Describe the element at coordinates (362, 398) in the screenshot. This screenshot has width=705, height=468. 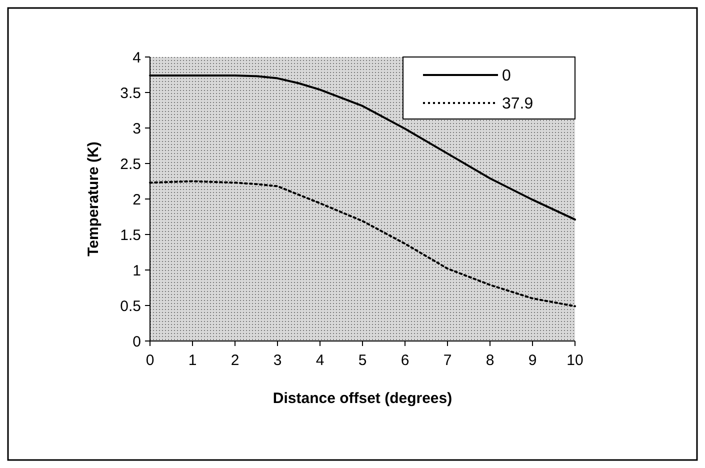
I see `x-axis-title: Distance offset (degrees)` at that location.